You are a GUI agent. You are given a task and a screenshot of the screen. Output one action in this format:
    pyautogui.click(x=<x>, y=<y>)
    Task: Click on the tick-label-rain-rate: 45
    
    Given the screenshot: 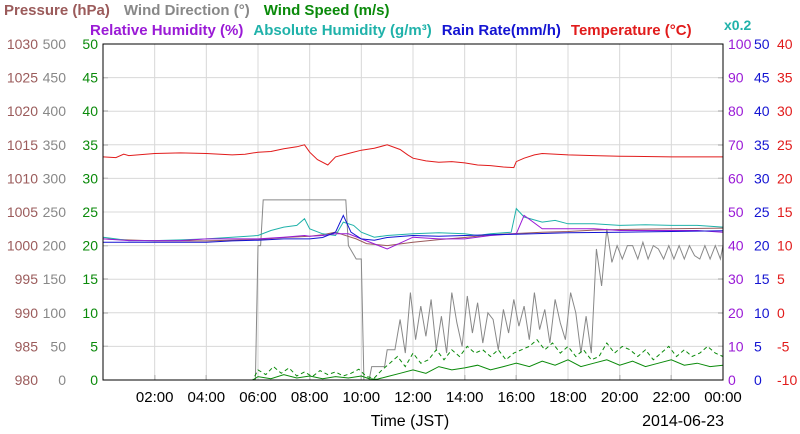 What is the action you would take?
    pyautogui.click(x=762, y=78)
    